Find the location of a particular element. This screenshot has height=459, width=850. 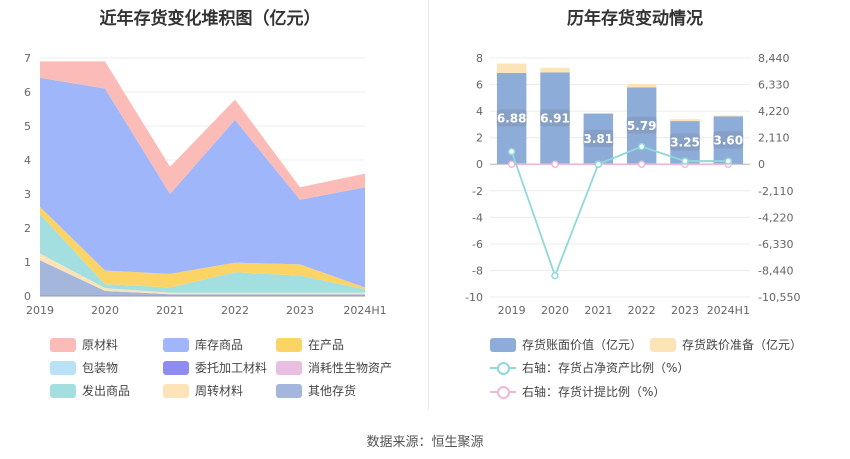

right-left-y-tick-label: 0 is located at coordinates (479, 164).